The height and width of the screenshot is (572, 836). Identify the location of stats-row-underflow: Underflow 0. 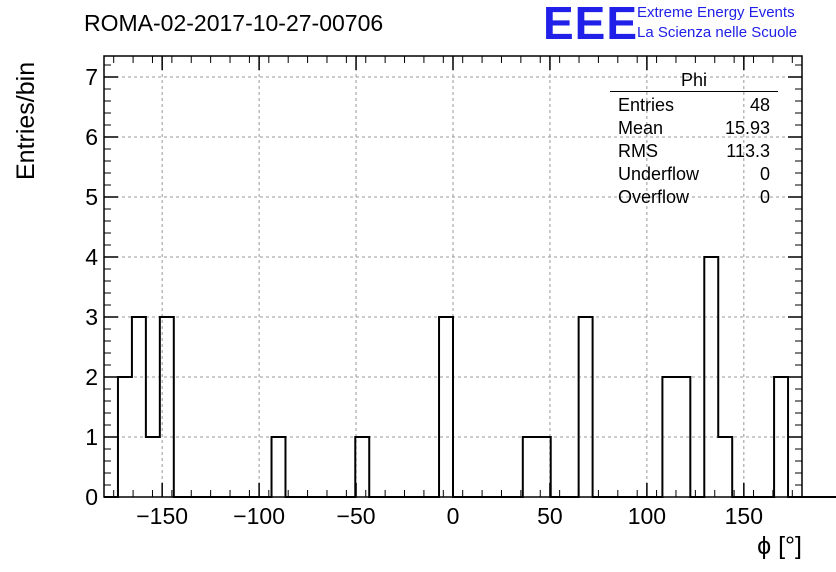
(694, 174).